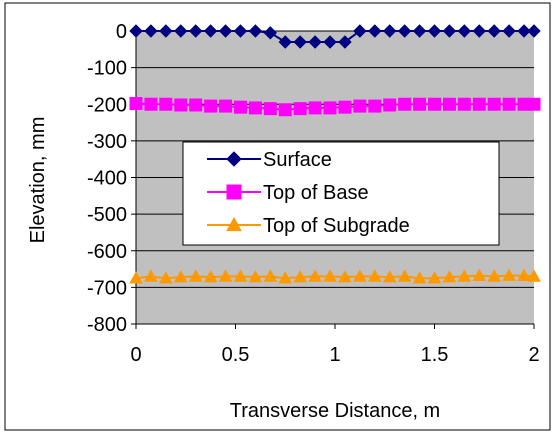  I want to click on y-tick-label: 0, so click(121, 32).